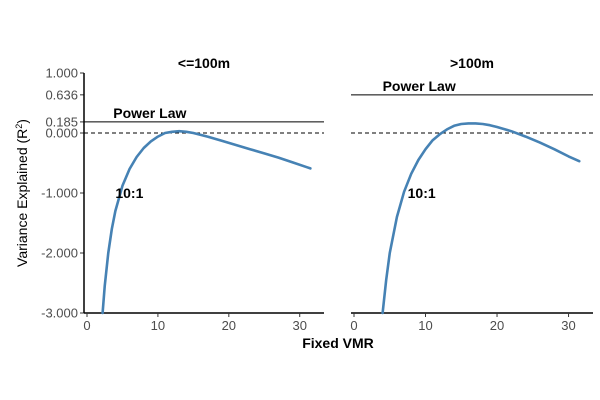  What do you see at coordinates (22, 121) in the screenshot?
I see `y-axis-title-close: )` at bounding box center [22, 121].